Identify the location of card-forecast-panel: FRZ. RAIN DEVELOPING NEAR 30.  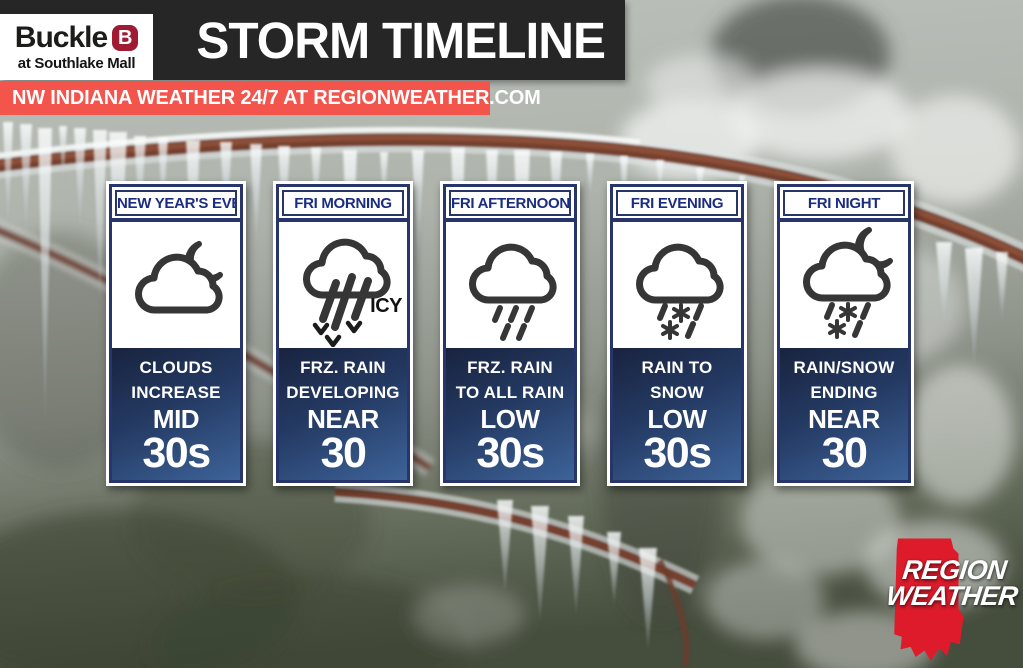
(343, 413).